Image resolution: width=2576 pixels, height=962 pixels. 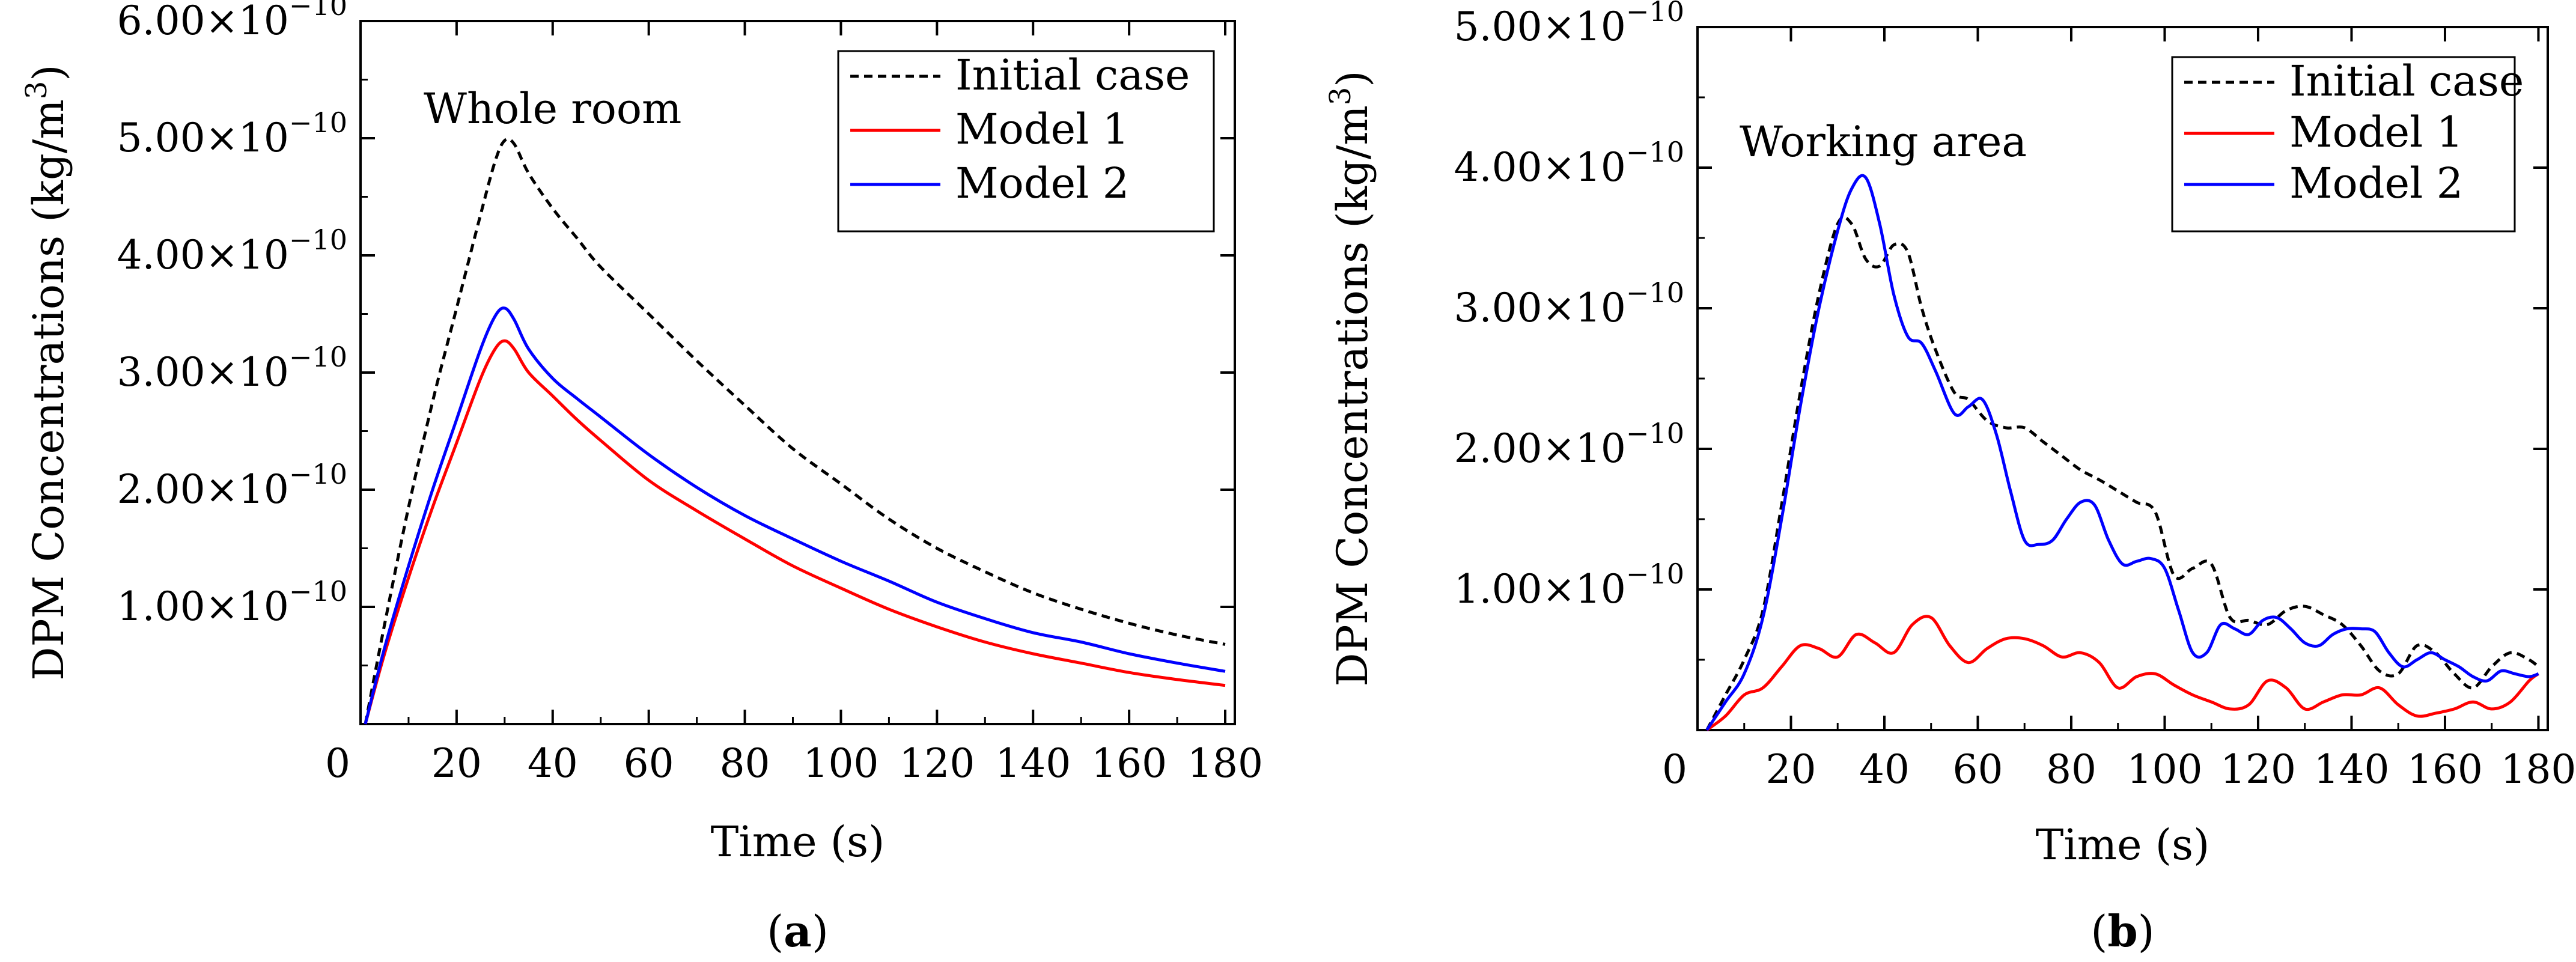 What do you see at coordinates (1883, 141) in the screenshot?
I see `panel-annotation: Working area` at bounding box center [1883, 141].